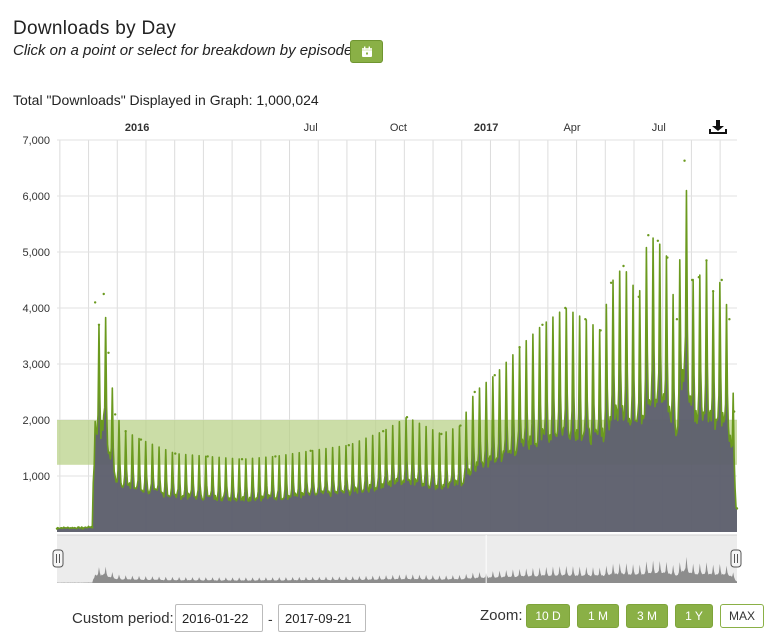 The height and width of the screenshot is (643, 768). Describe the element at coordinates (548, 616) in the screenshot. I see `zoom-10d-button: 10 D` at that location.